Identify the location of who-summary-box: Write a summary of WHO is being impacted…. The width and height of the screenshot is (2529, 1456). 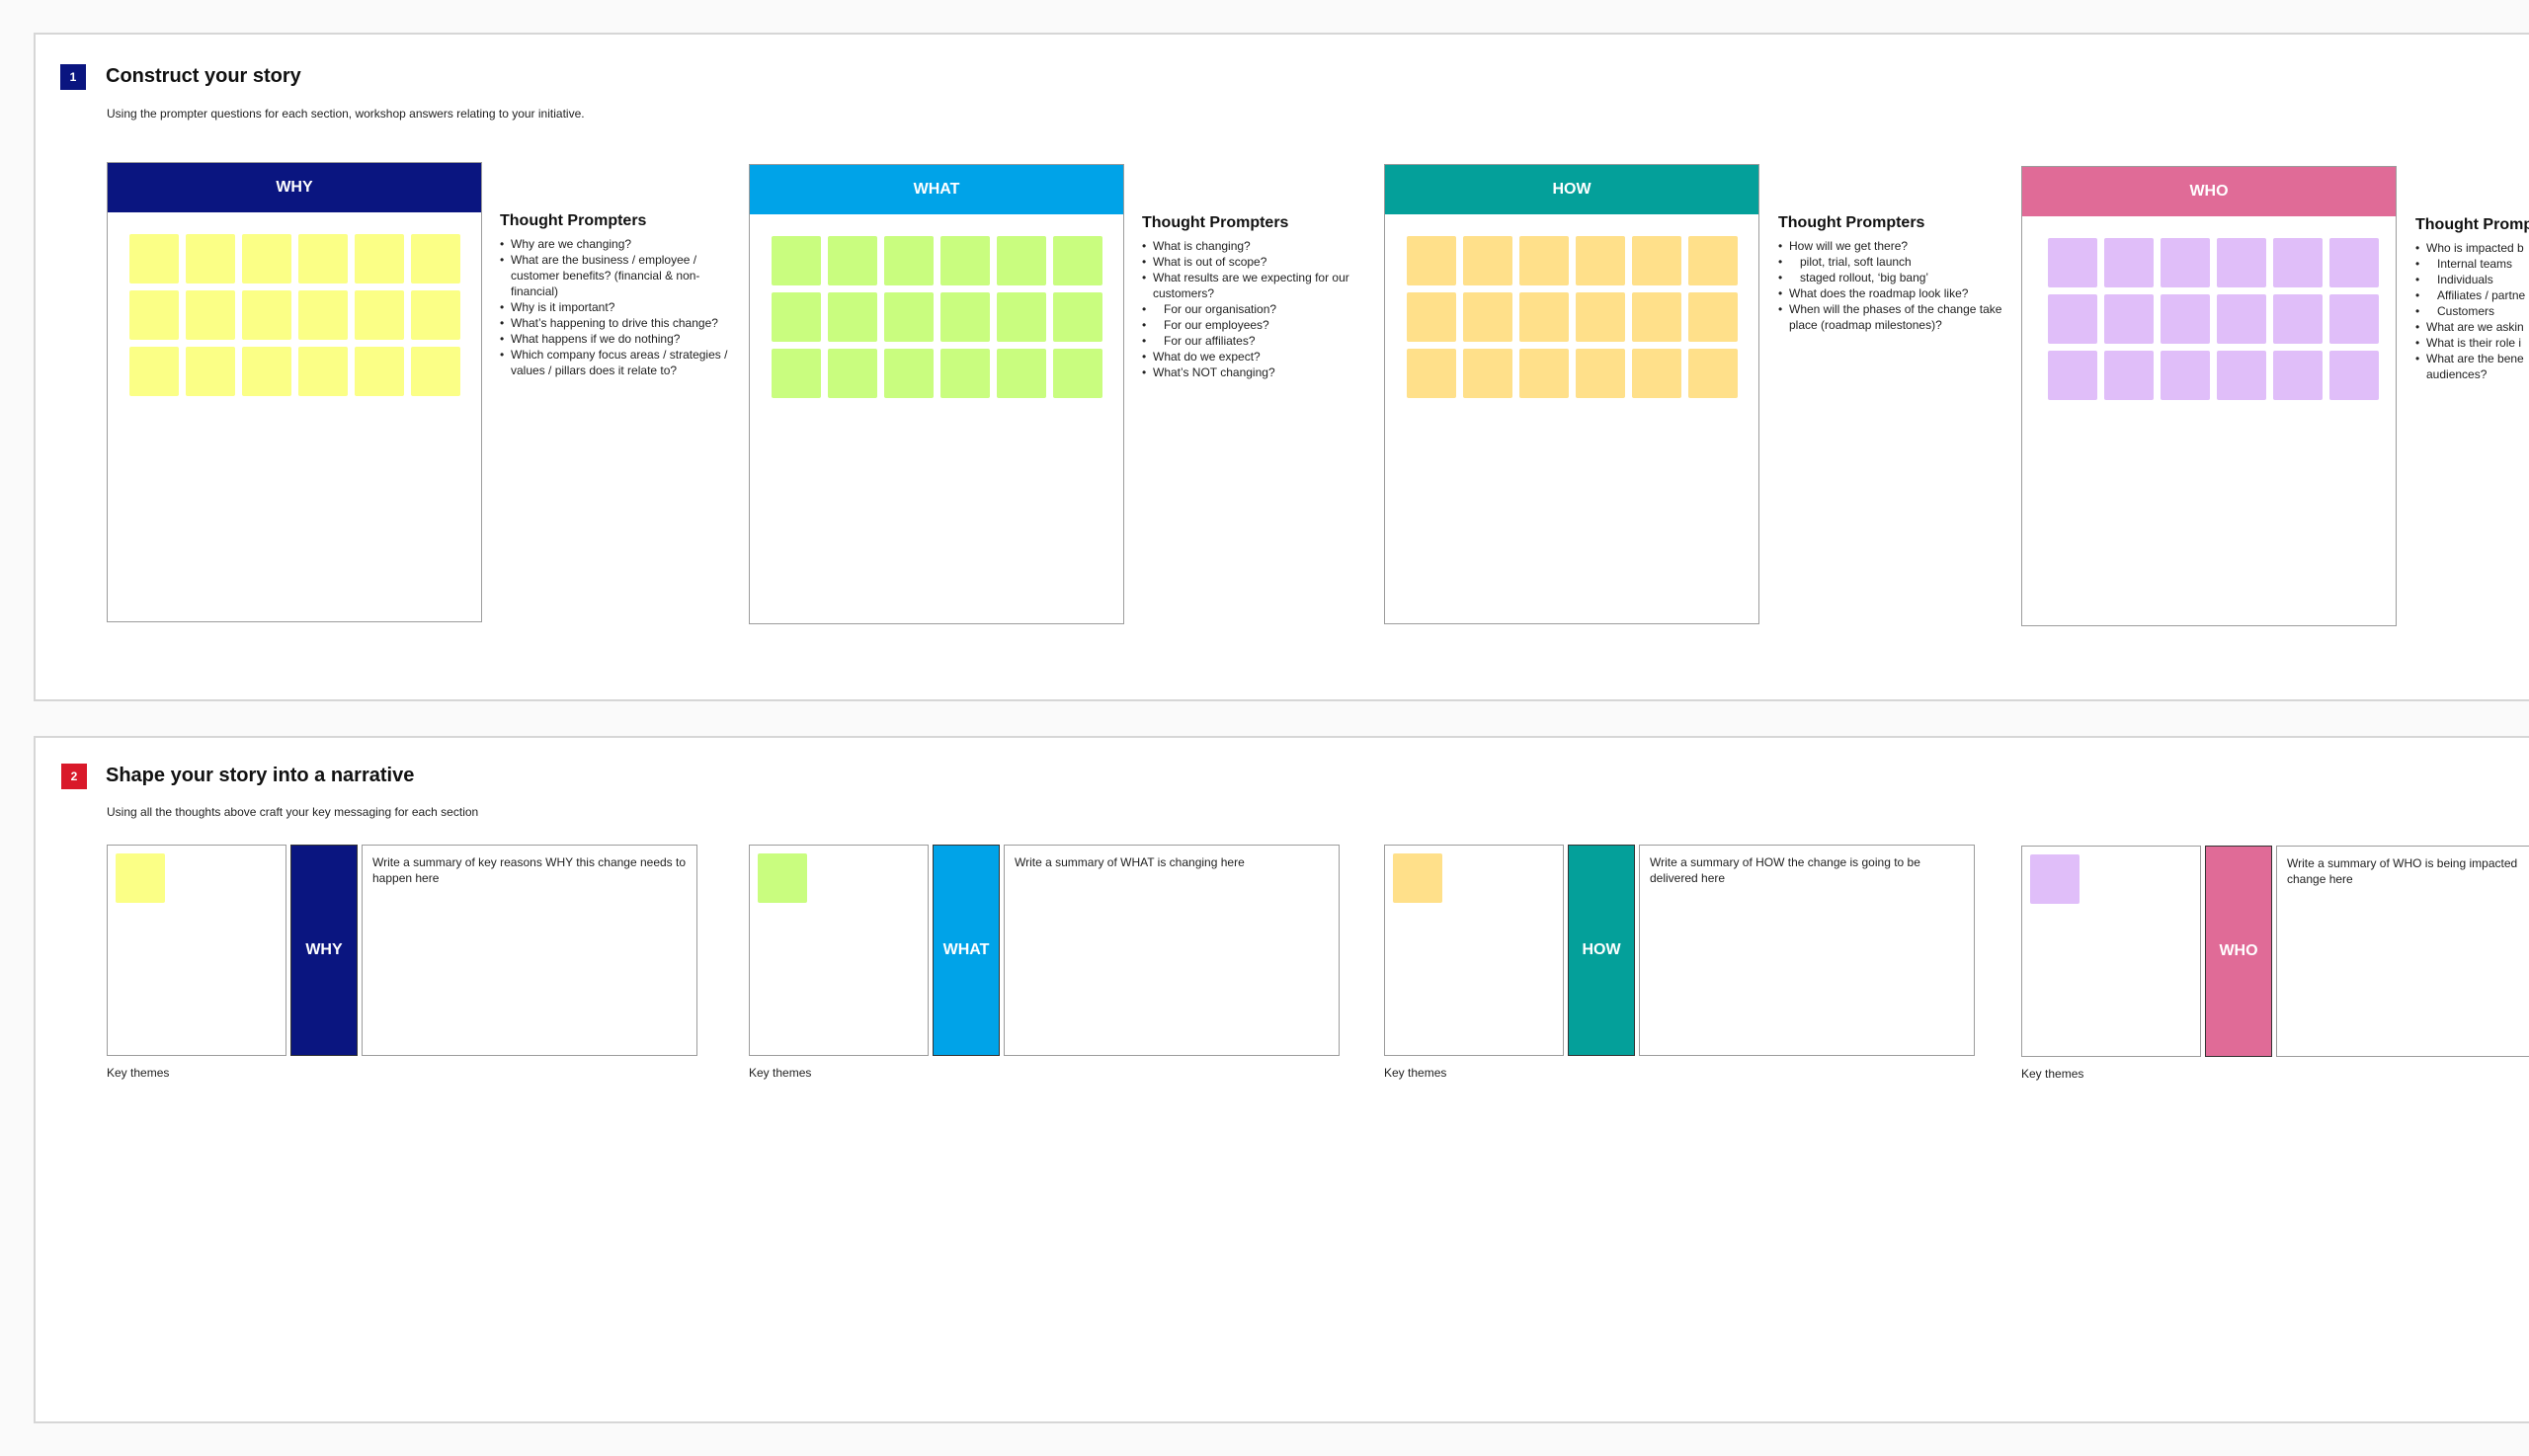
(2403, 951).